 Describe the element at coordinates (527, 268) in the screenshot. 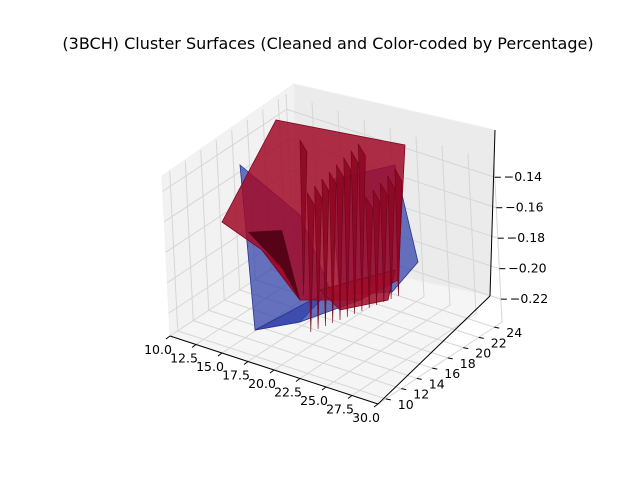

I see `z-tick-label: −0.20` at that location.